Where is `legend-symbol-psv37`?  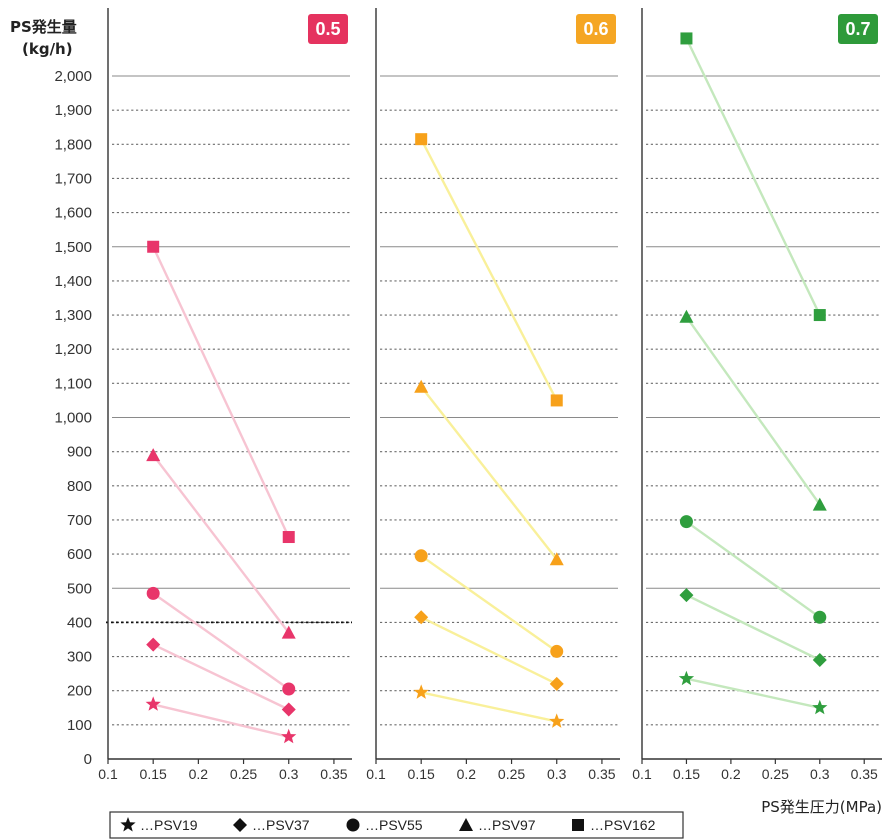
legend-symbol-psv37 is located at coordinates (240, 825).